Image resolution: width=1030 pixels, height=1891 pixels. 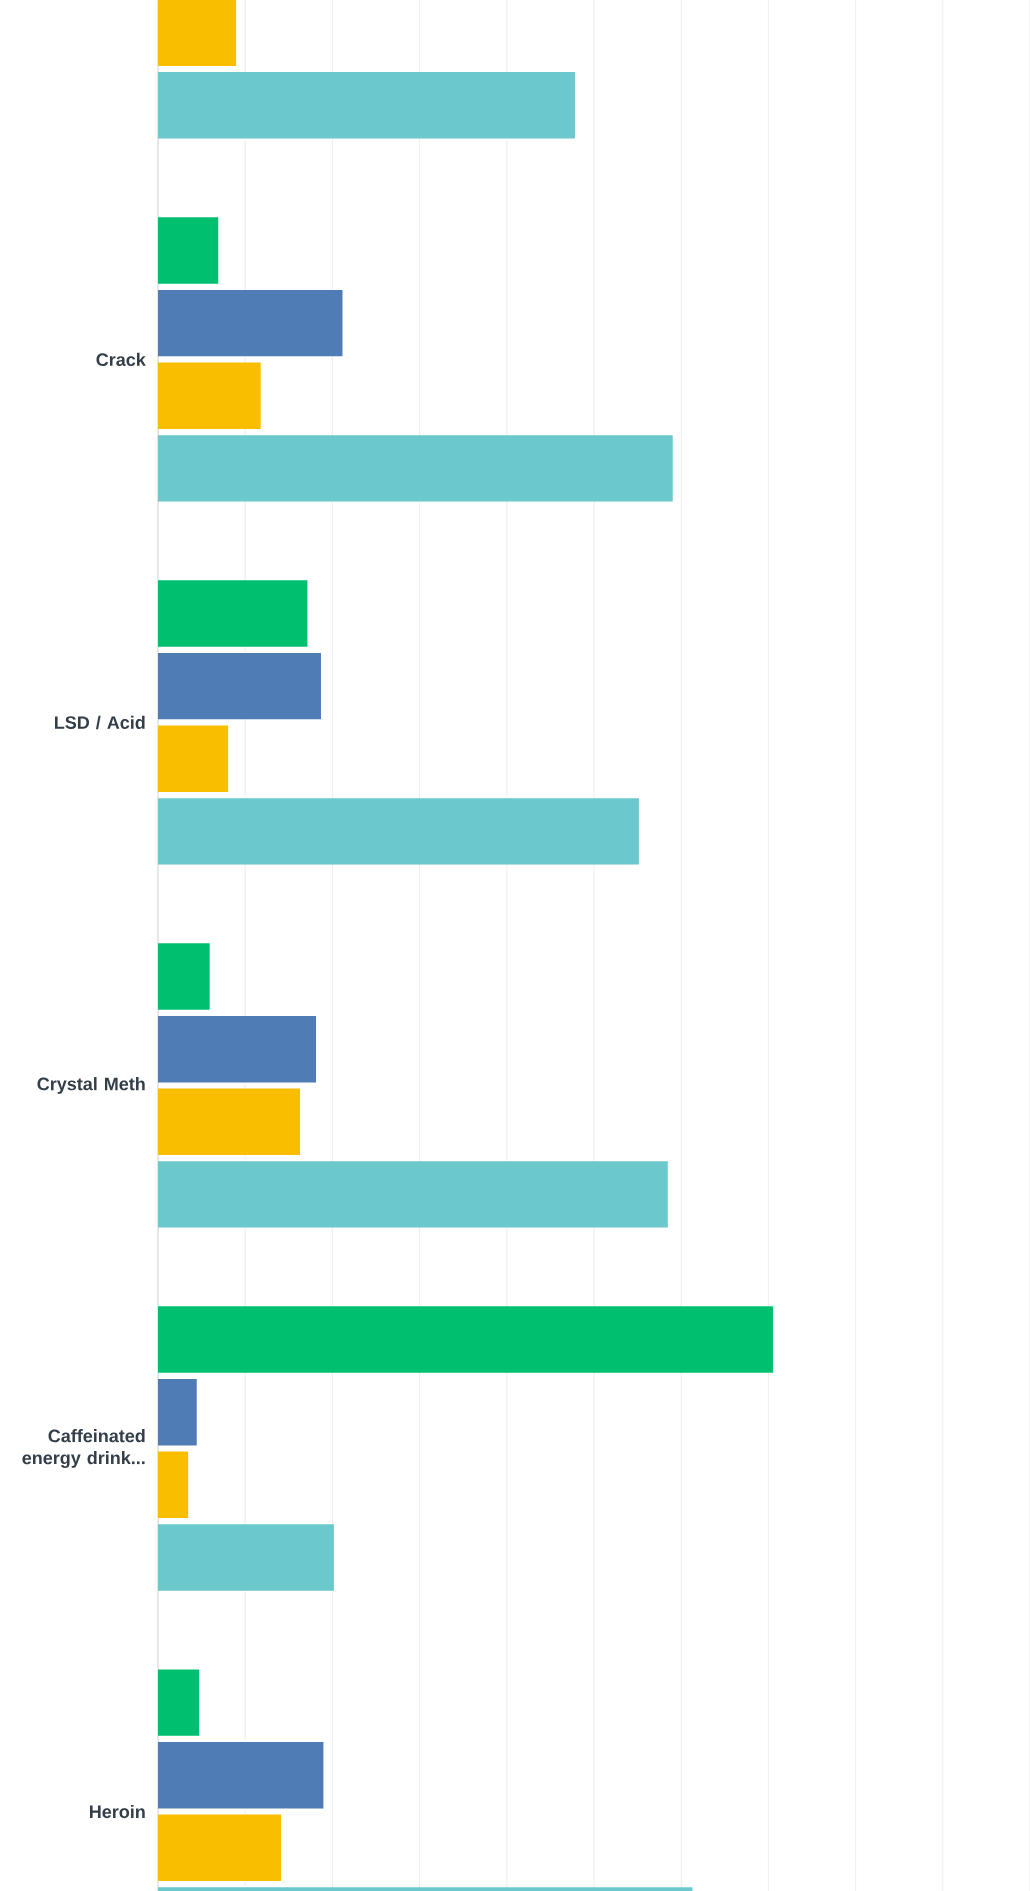 I want to click on y-tick-label: Crystal Meth, so click(x=91, y=1085).